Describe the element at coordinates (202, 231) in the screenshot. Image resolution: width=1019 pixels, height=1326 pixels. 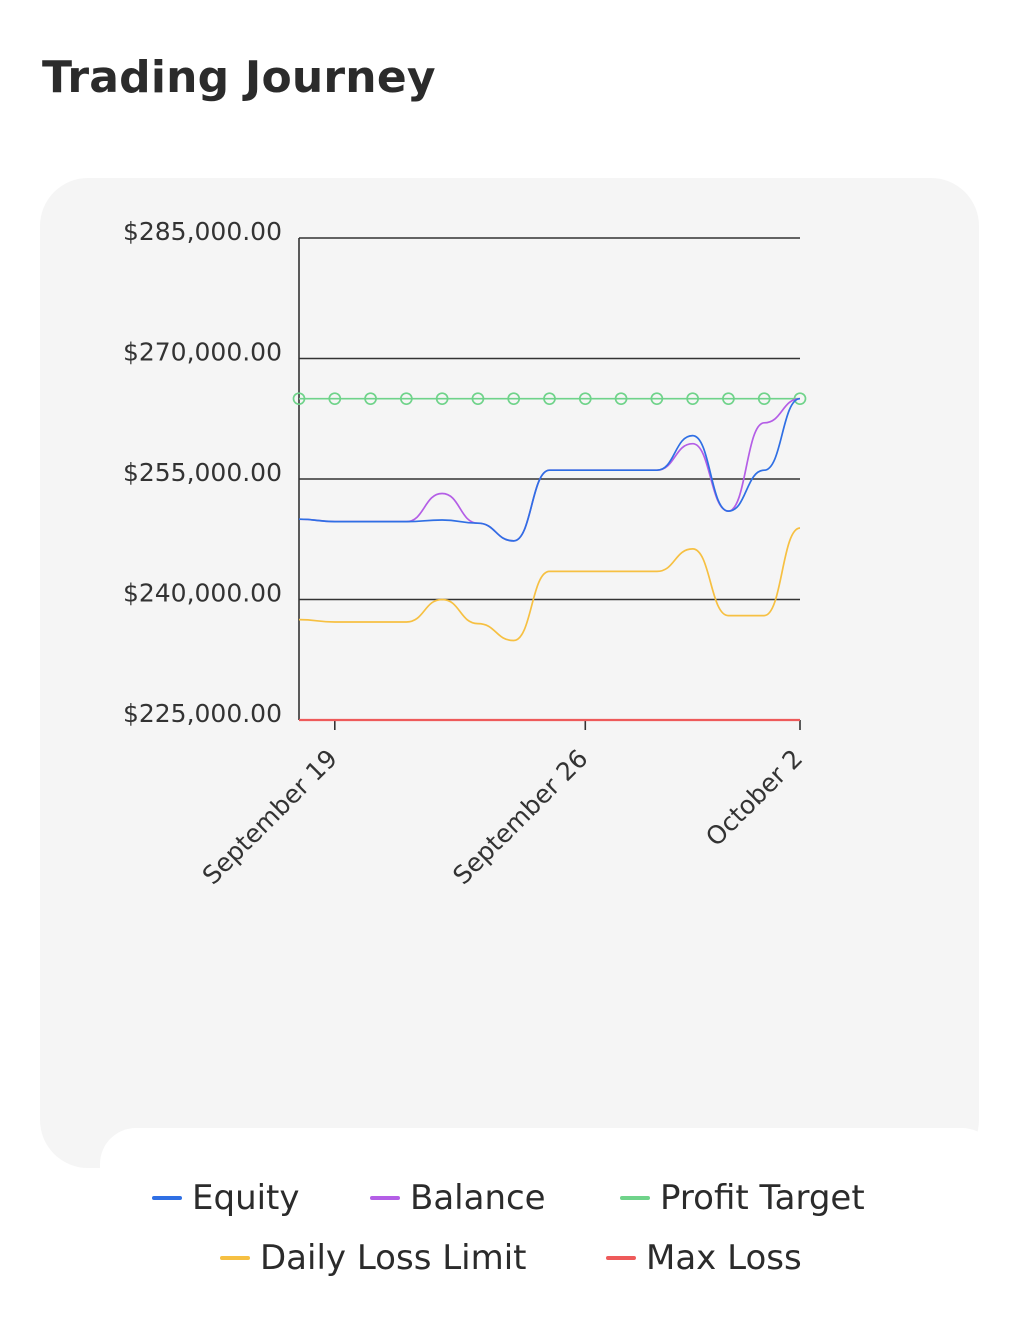
I see `y-tick-label: $285,000.00` at that location.